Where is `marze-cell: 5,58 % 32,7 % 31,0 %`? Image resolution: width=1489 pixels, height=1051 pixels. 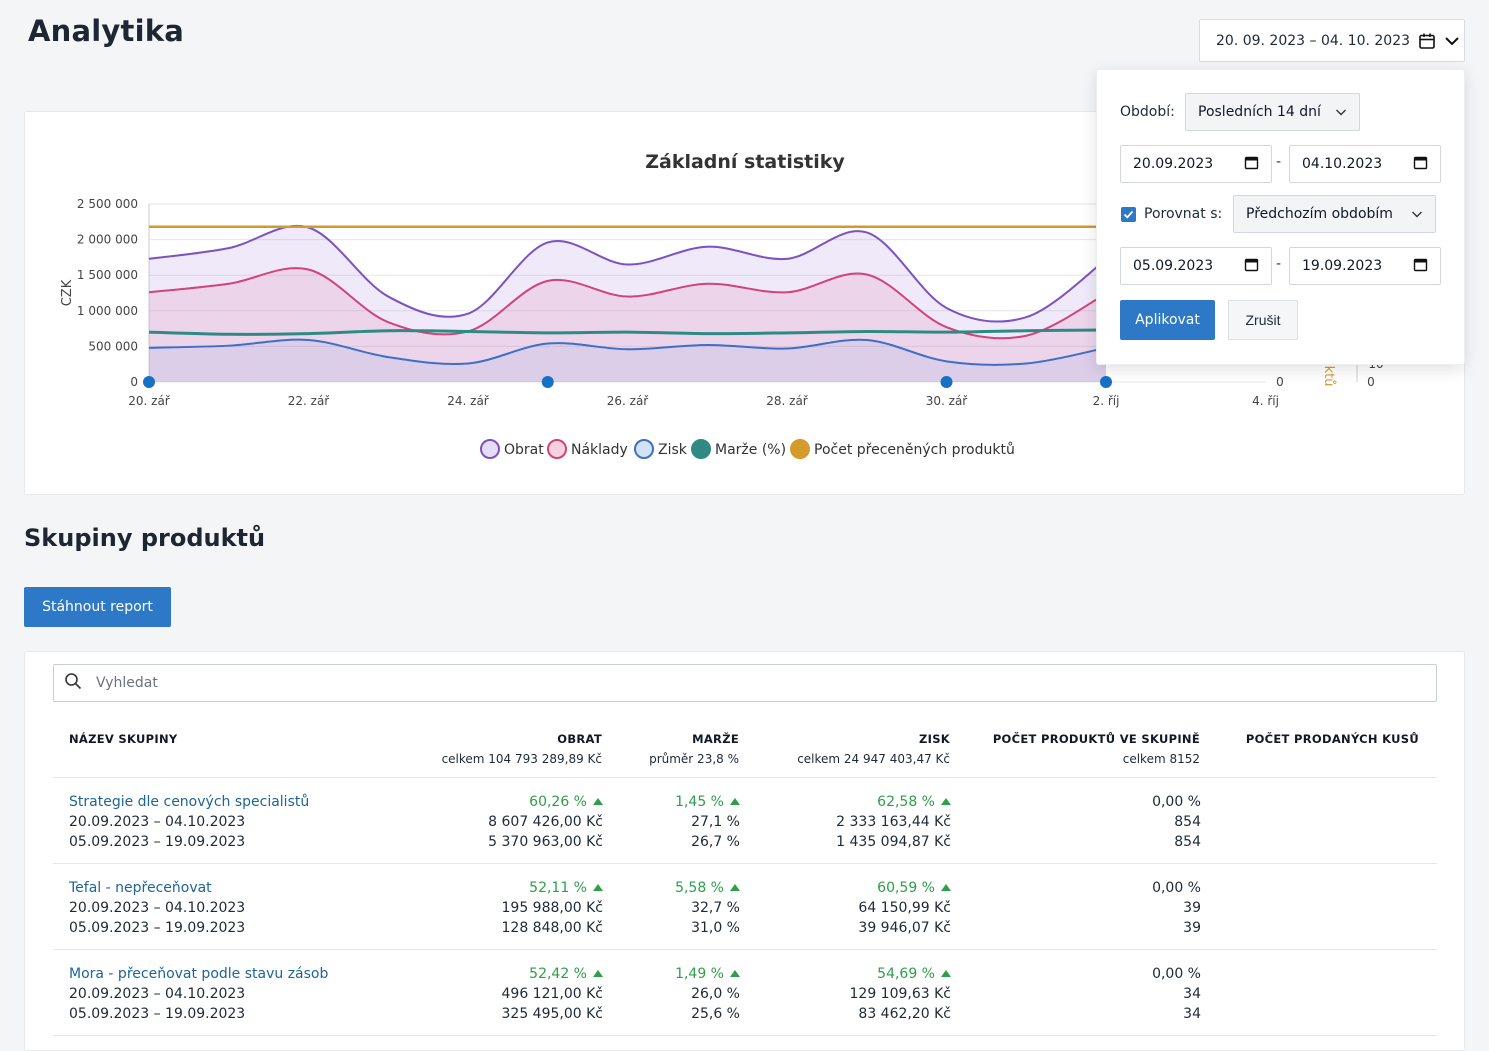 marze-cell: 5,58 % 32,7 % 31,0 % is located at coordinates (707, 908).